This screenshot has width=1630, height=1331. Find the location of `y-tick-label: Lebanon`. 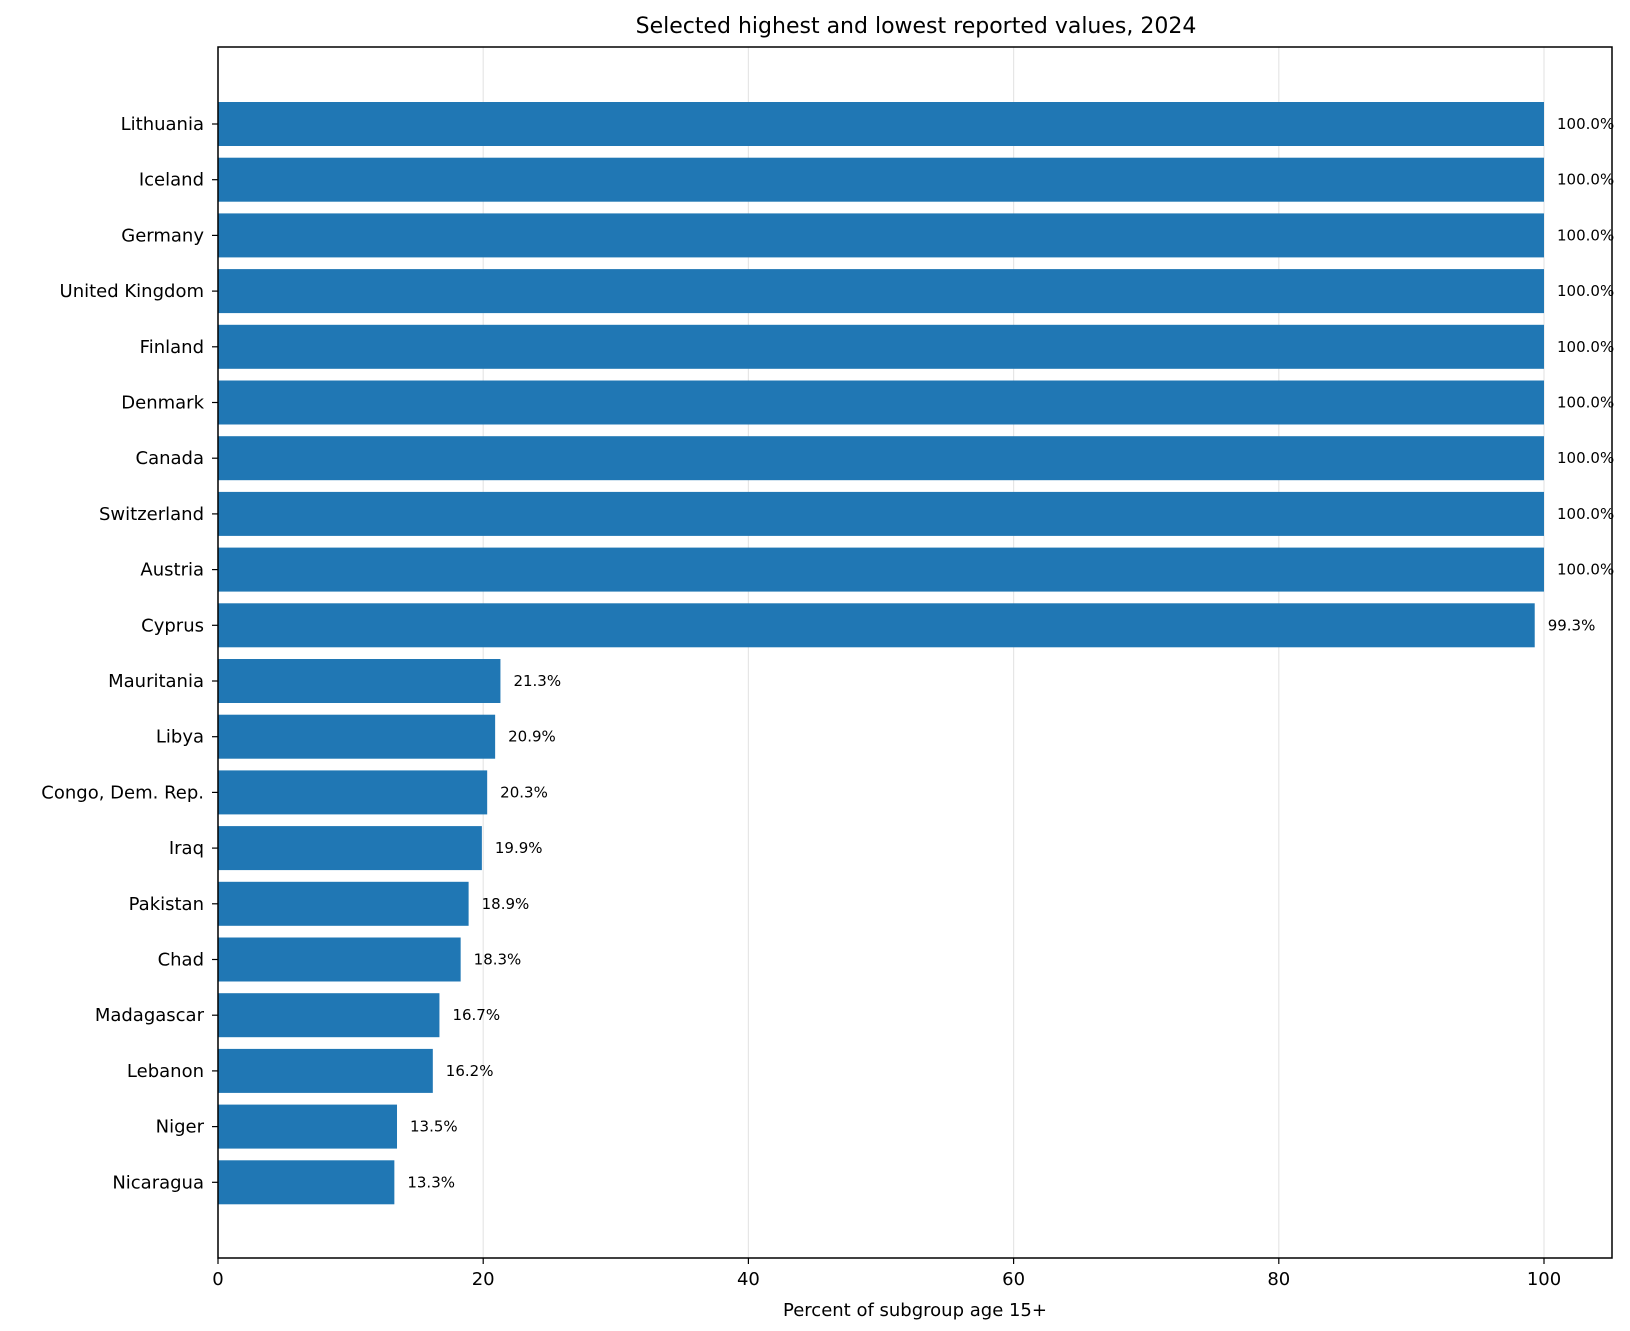

y-tick-label: Lebanon is located at coordinates (165, 1071).